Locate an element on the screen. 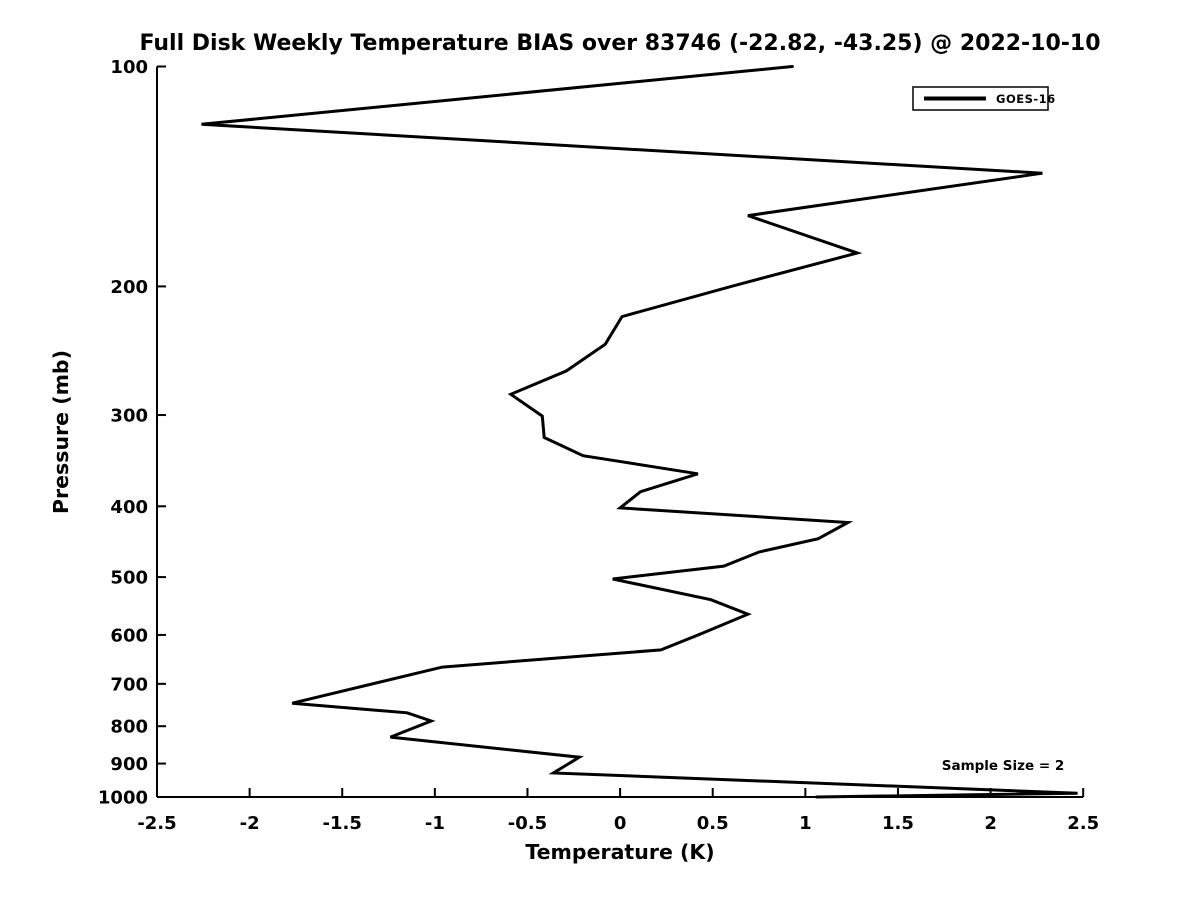 The image size is (1200, 900). x-tick-label: 1 is located at coordinates (805, 823).